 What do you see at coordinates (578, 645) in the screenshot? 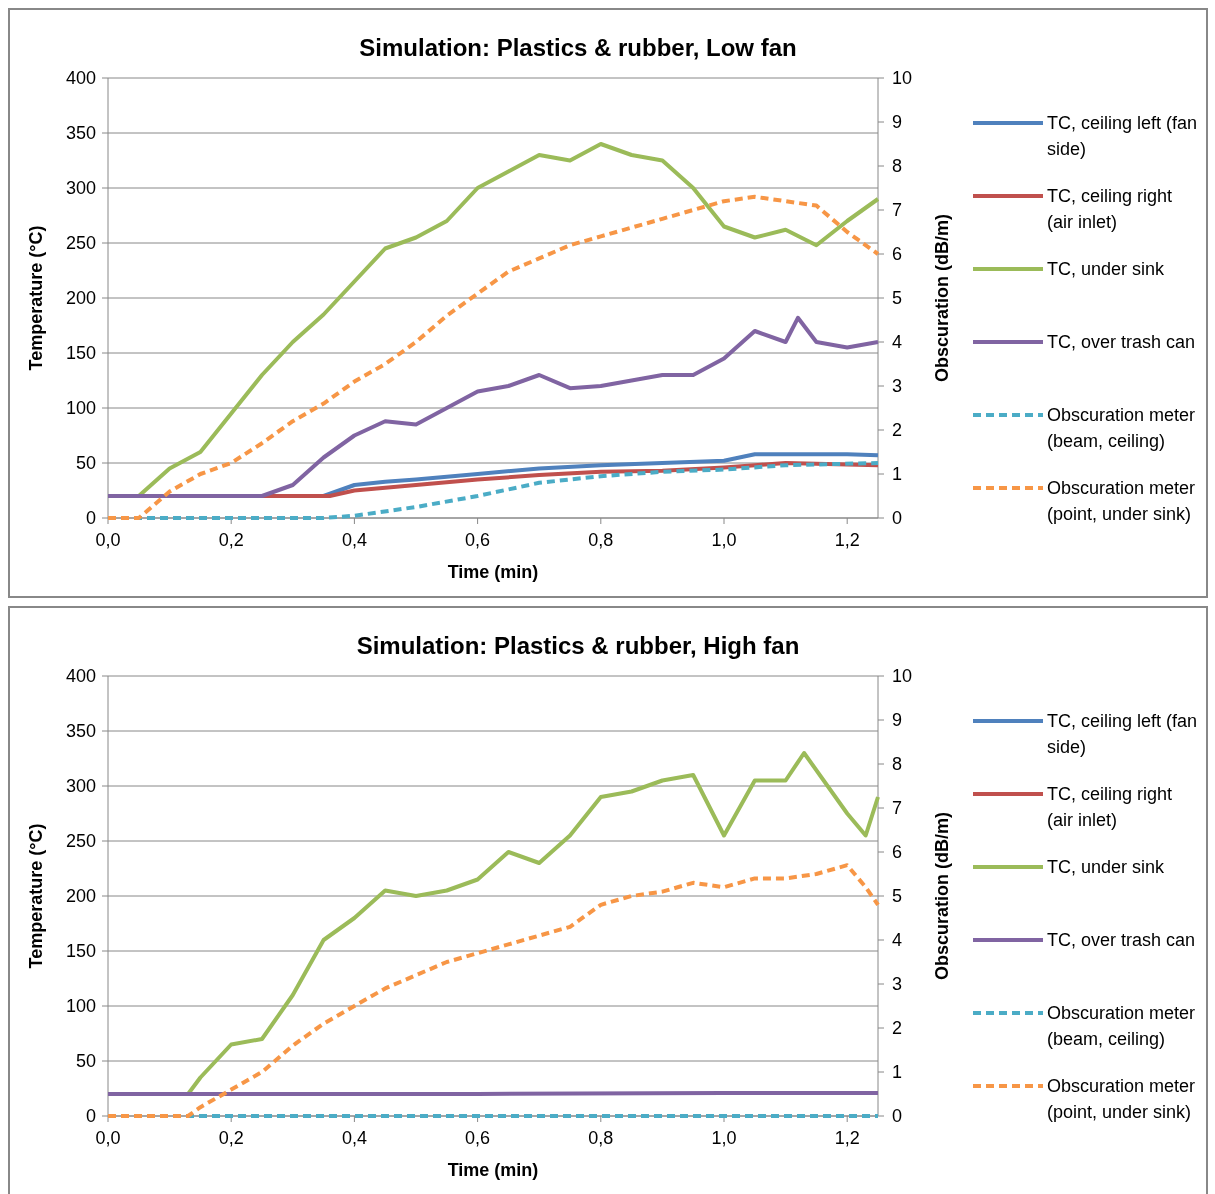
I see `chart-title: Simulation: Plastics & rubber, High fan` at bounding box center [578, 645].